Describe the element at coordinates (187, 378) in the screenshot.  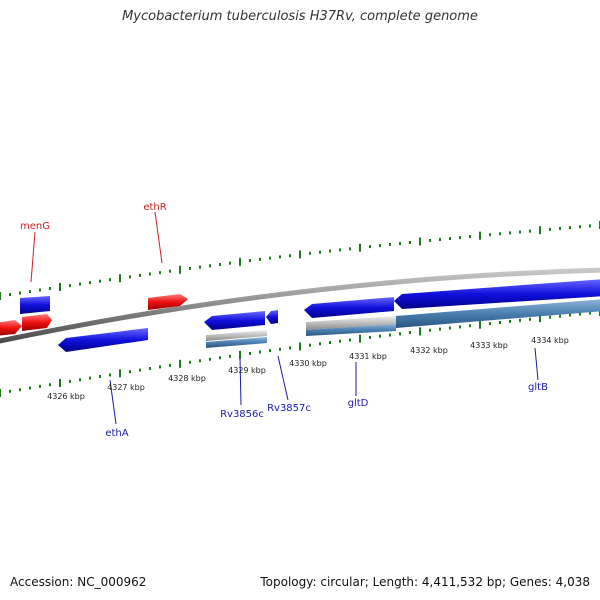
I see `axis-tick-label: 4328 kbp` at that location.